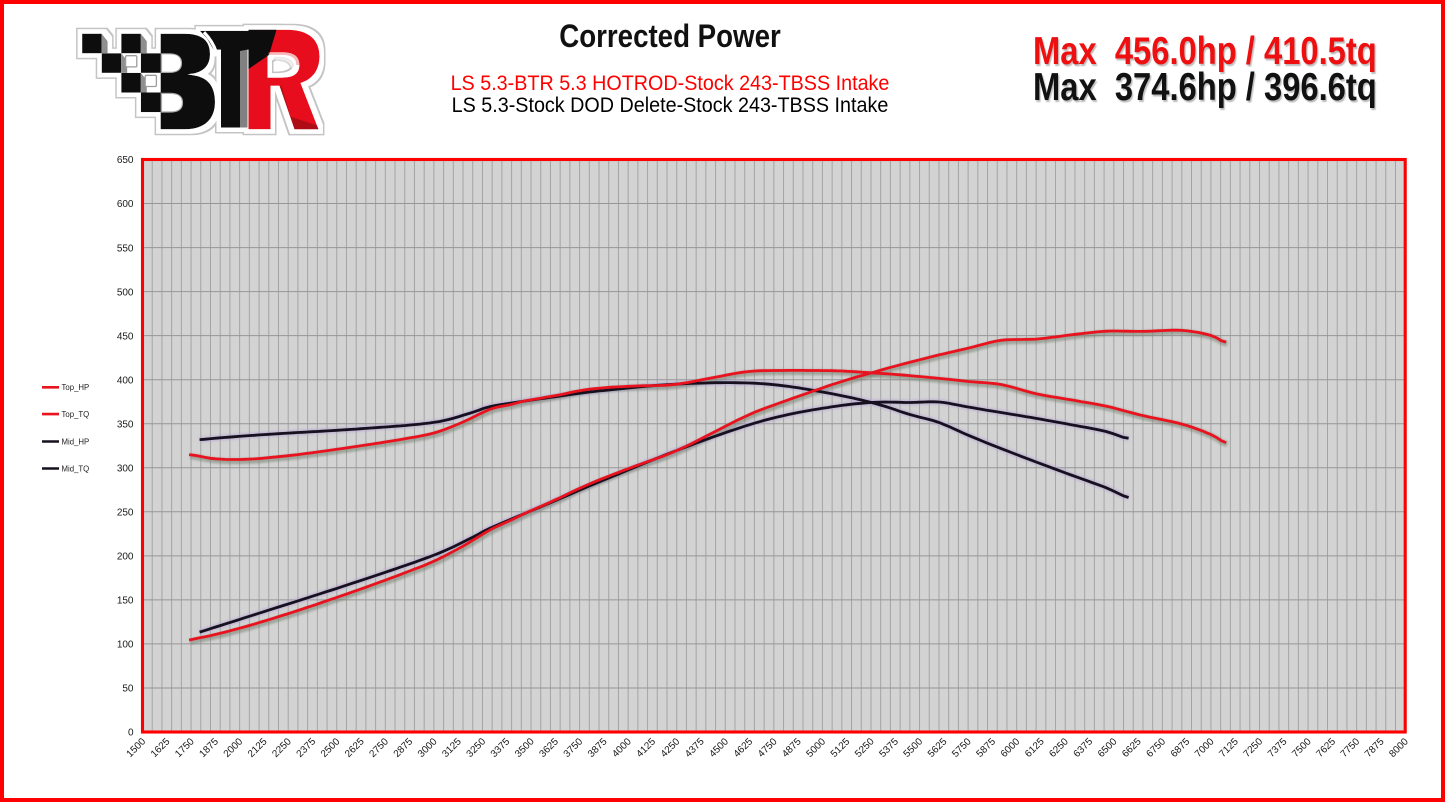 The height and width of the screenshot is (802, 1445). What do you see at coordinates (744, 748) in the screenshot?
I see `svg-text: 4625` at bounding box center [744, 748].